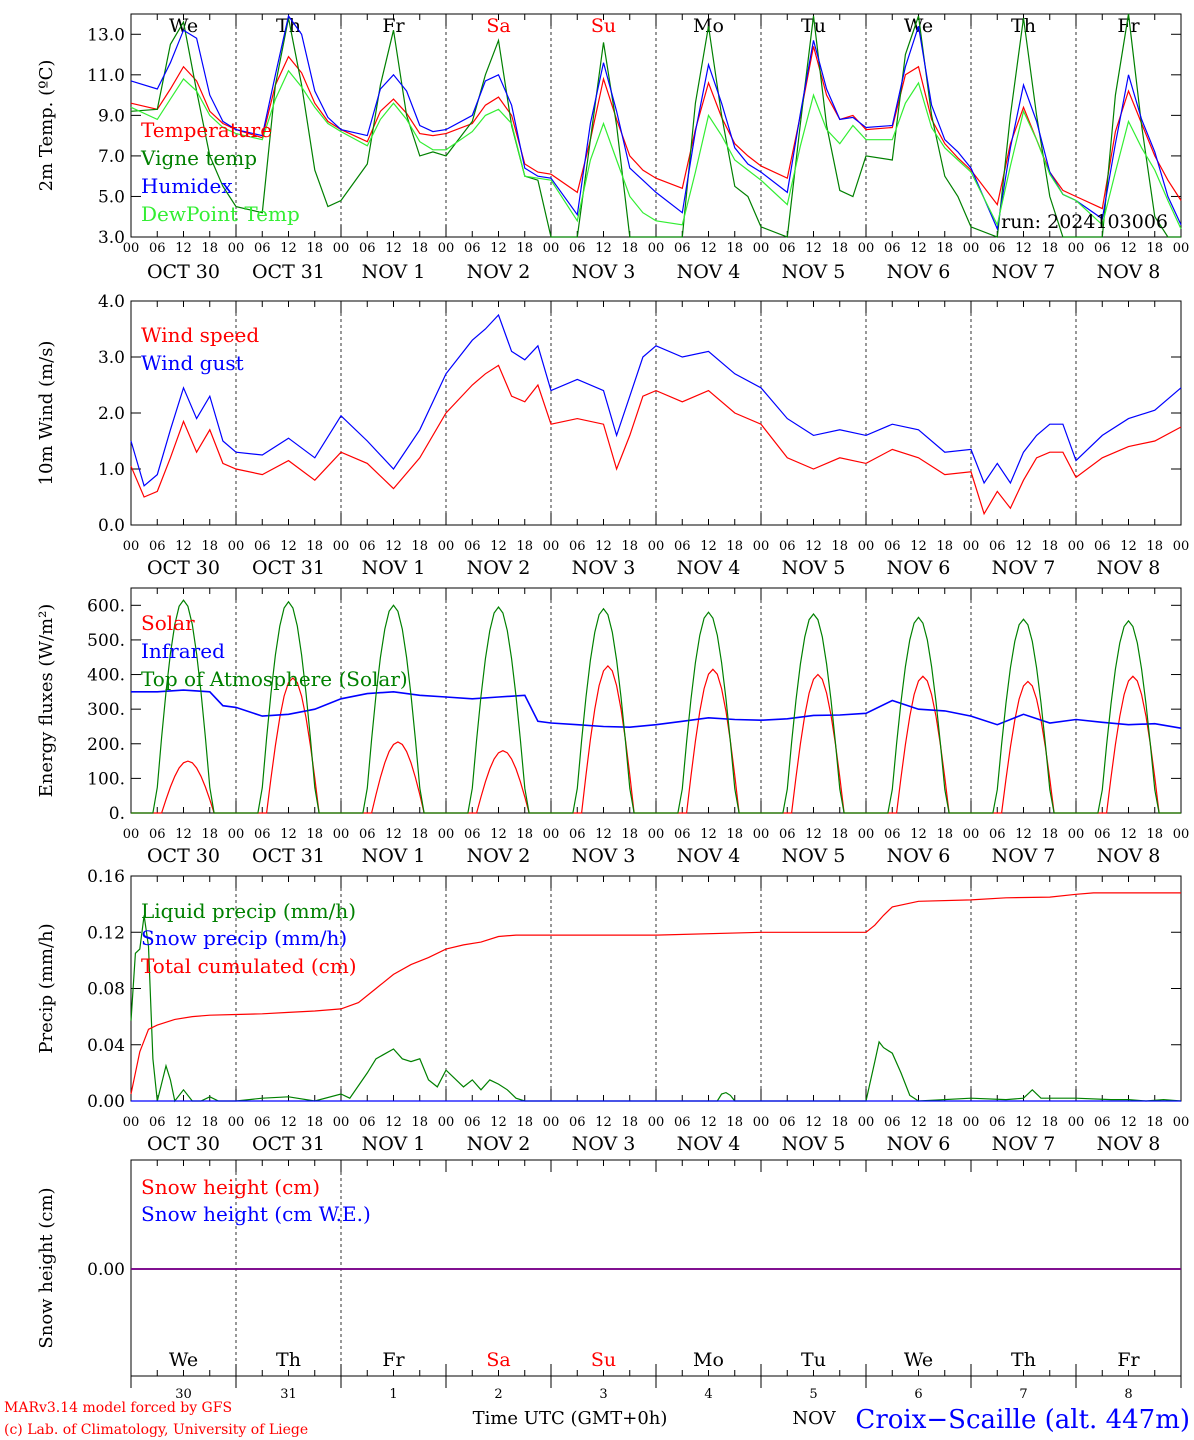 Image resolution: width=1194 pixels, height=1440 pixels. I want to click on y-tick-label: 0.00, so click(106, 1270).